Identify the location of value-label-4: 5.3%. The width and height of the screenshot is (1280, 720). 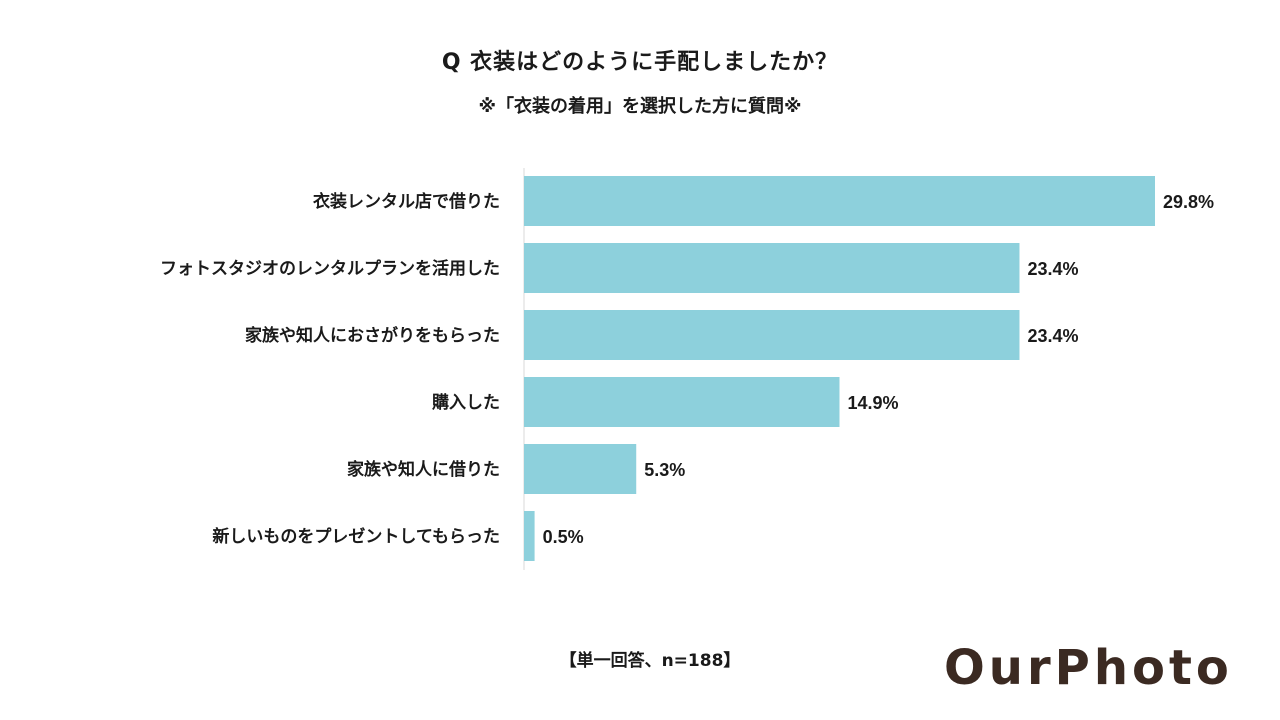
(664, 470).